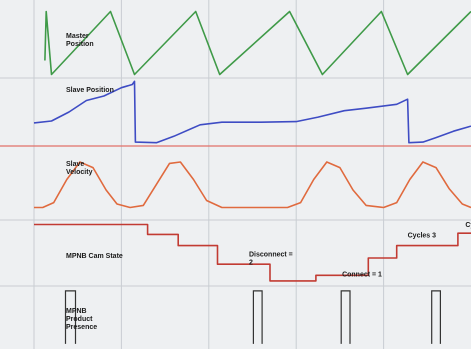 The width and height of the screenshot is (471, 349). I want to click on track-label-line: Position, so click(80, 44).